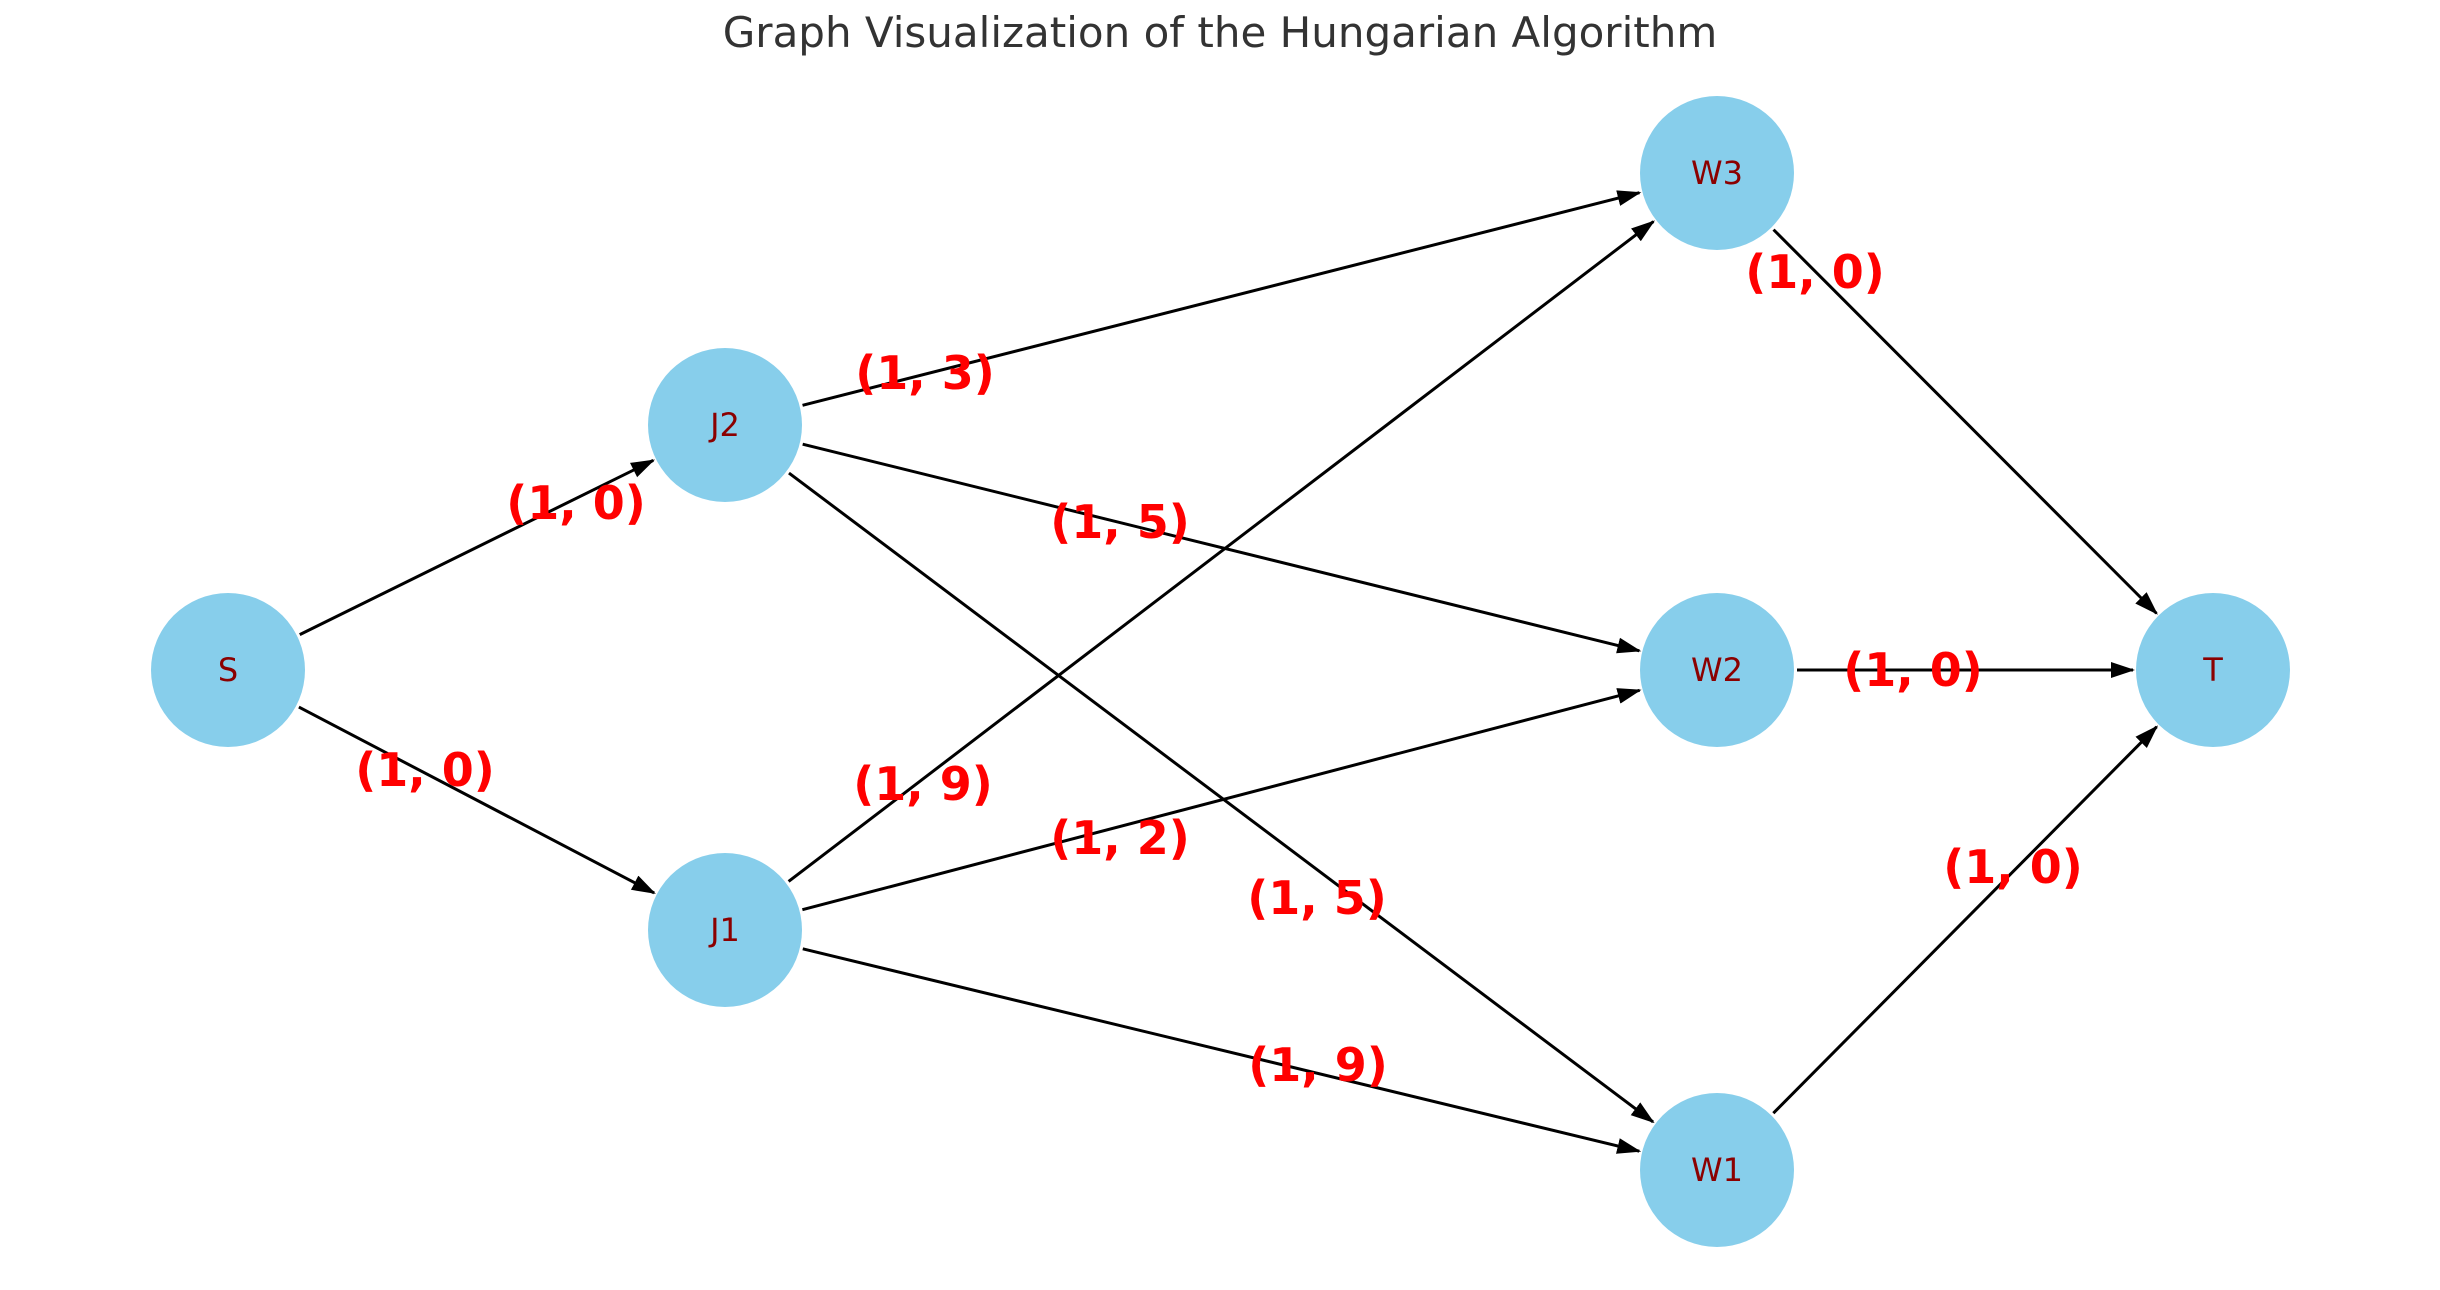  Describe the element at coordinates (1222, 548) in the screenshot. I see `edge-J2-W2` at that location.